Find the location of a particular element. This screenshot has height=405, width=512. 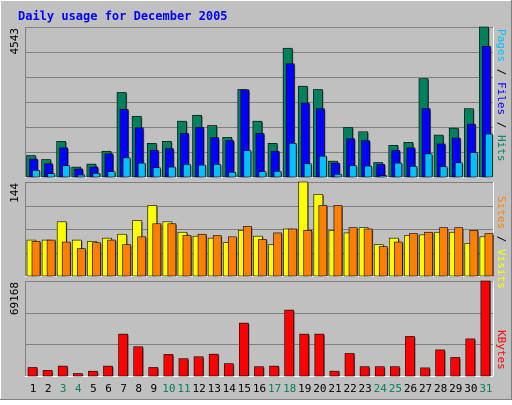

hits-files-pages-legend-hits: Hits is located at coordinates (501, 148).